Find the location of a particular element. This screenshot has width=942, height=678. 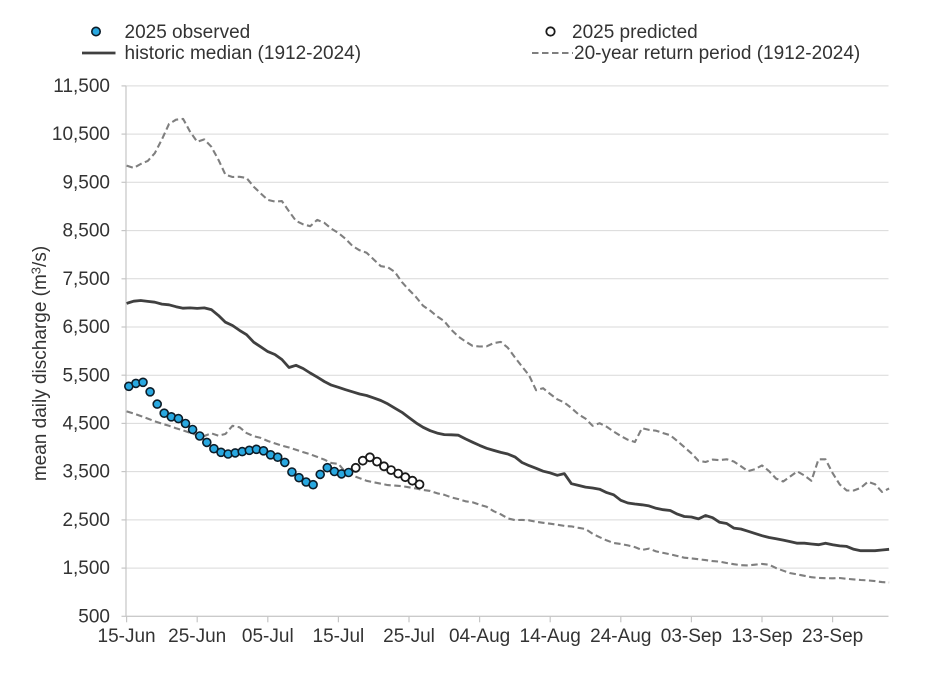

svg-text: 2025 predicted is located at coordinates (635, 32).